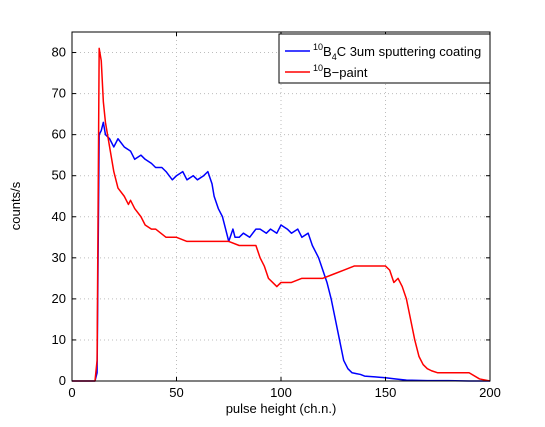 This screenshot has width=545, height=427. What do you see at coordinates (71, 392) in the screenshot?
I see `x-tick-label: 0` at bounding box center [71, 392].